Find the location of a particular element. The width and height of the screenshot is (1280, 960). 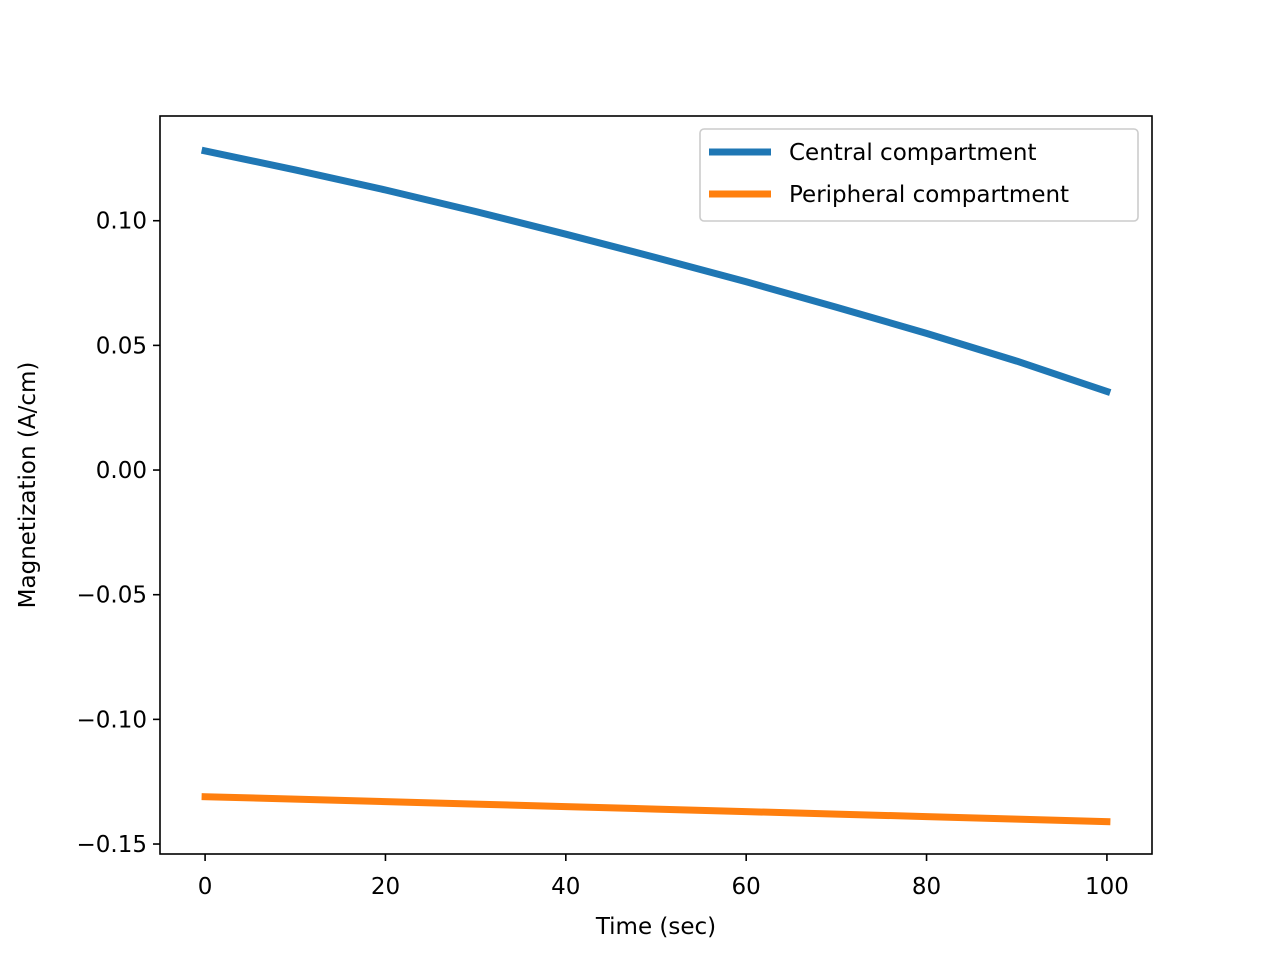

x-tick-label: 0 is located at coordinates (205, 887).